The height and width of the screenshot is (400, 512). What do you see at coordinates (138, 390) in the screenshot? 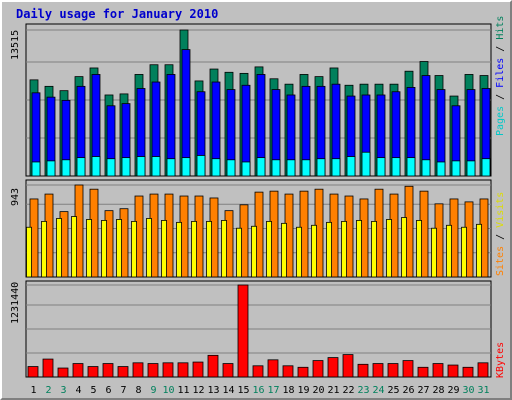
I see `day-label: 8` at bounding box center [138, 390].